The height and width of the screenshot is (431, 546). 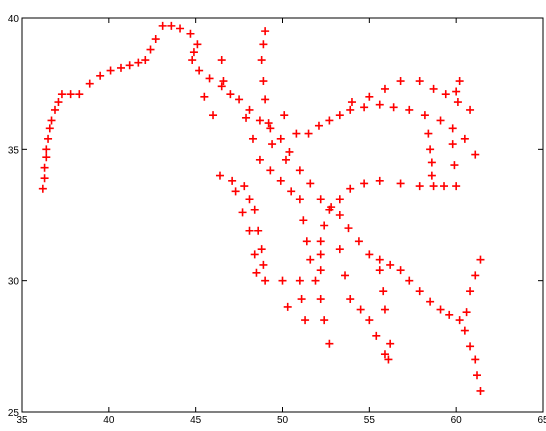 What do you see at coordinates (109, 420) in the screenshot?
I see `x-tick-label: 40` at bounding box center [109, 420].